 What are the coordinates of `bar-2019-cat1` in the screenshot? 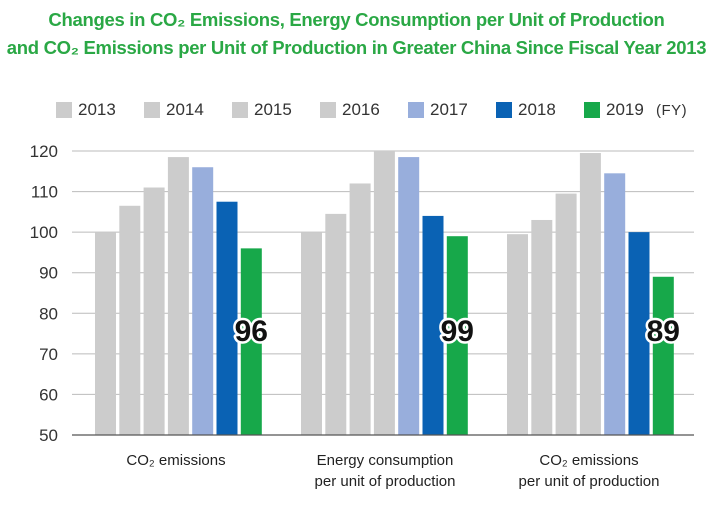 It's located at (457, 335).